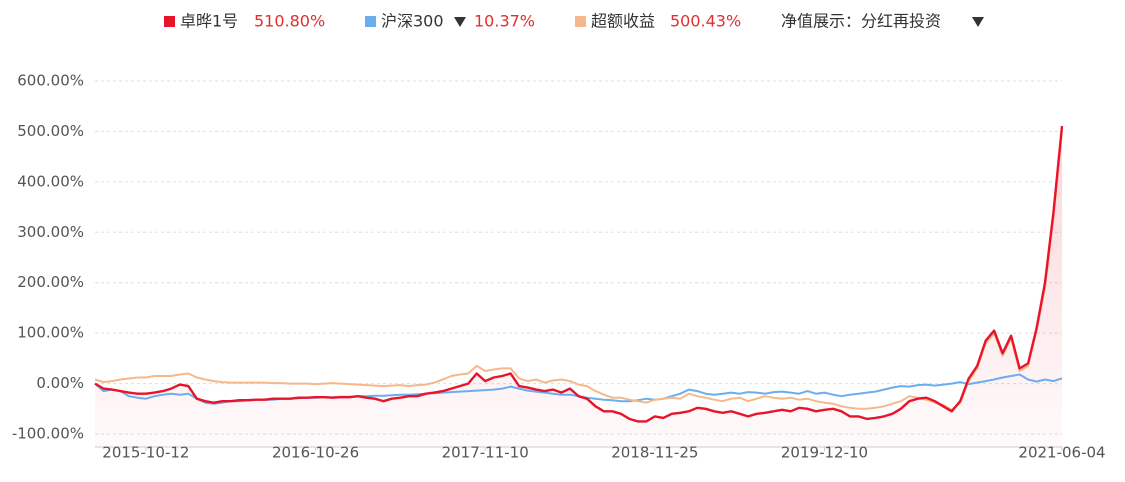  I want to click on y-tick-label: 600.00%, so click(50, 81).